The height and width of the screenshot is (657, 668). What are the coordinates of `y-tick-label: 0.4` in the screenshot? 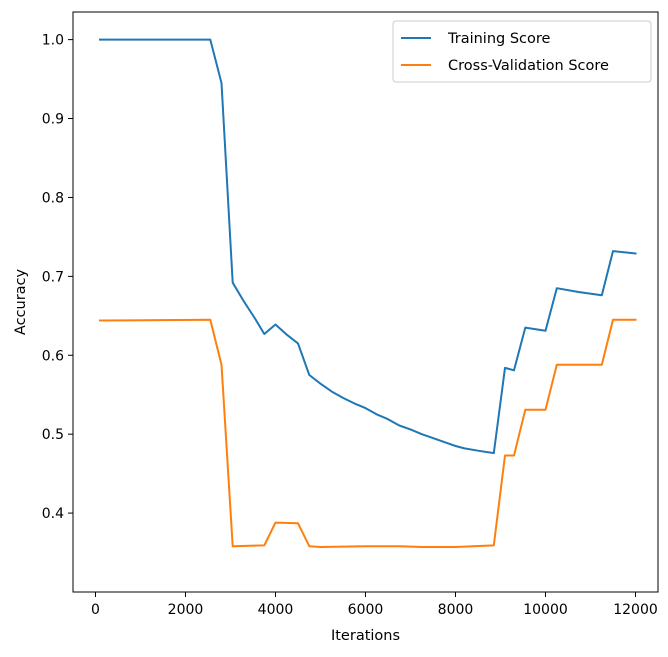 It's located at (53, 514).